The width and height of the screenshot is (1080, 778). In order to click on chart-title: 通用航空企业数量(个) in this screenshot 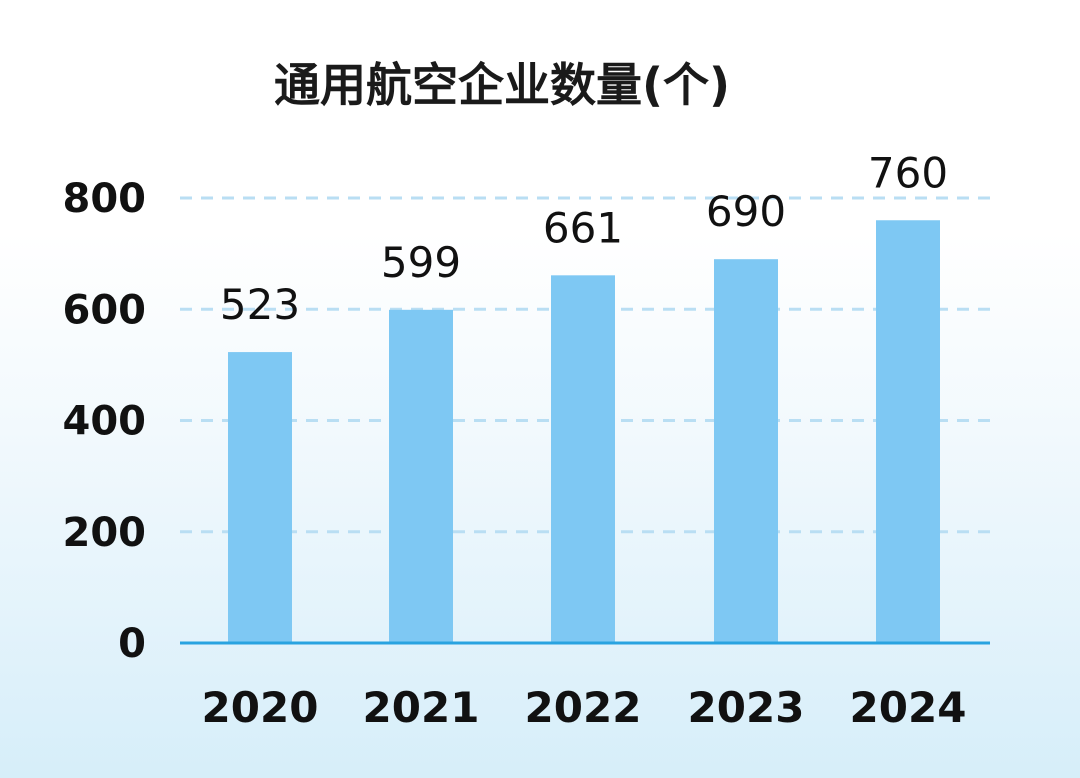, I will do `click(502, 85)`.